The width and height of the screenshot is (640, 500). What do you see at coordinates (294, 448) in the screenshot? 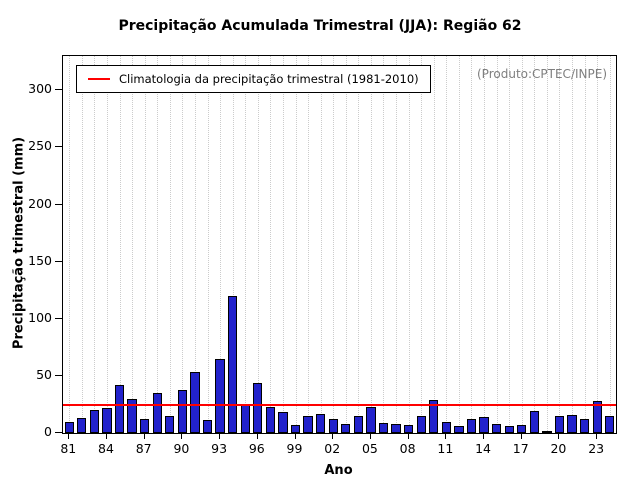
I see `x-tick-label: 99` at bounding box center [294, 448].